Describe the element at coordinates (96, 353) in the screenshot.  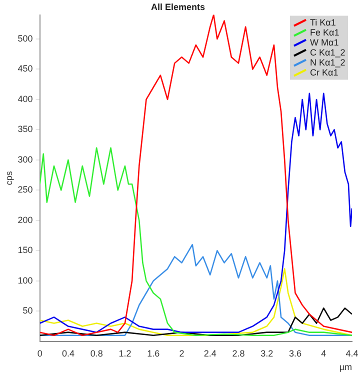
I see `x-tick-label: 0.8` at that location.